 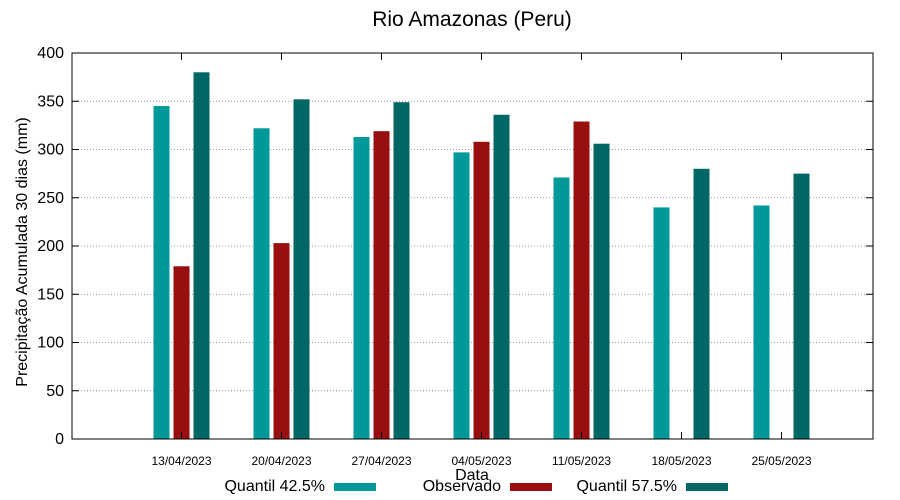 What do you see at coordinates (50, 150) in the screenshot?
I see `y-tick-label: 300` at bounding box center [50, 150].